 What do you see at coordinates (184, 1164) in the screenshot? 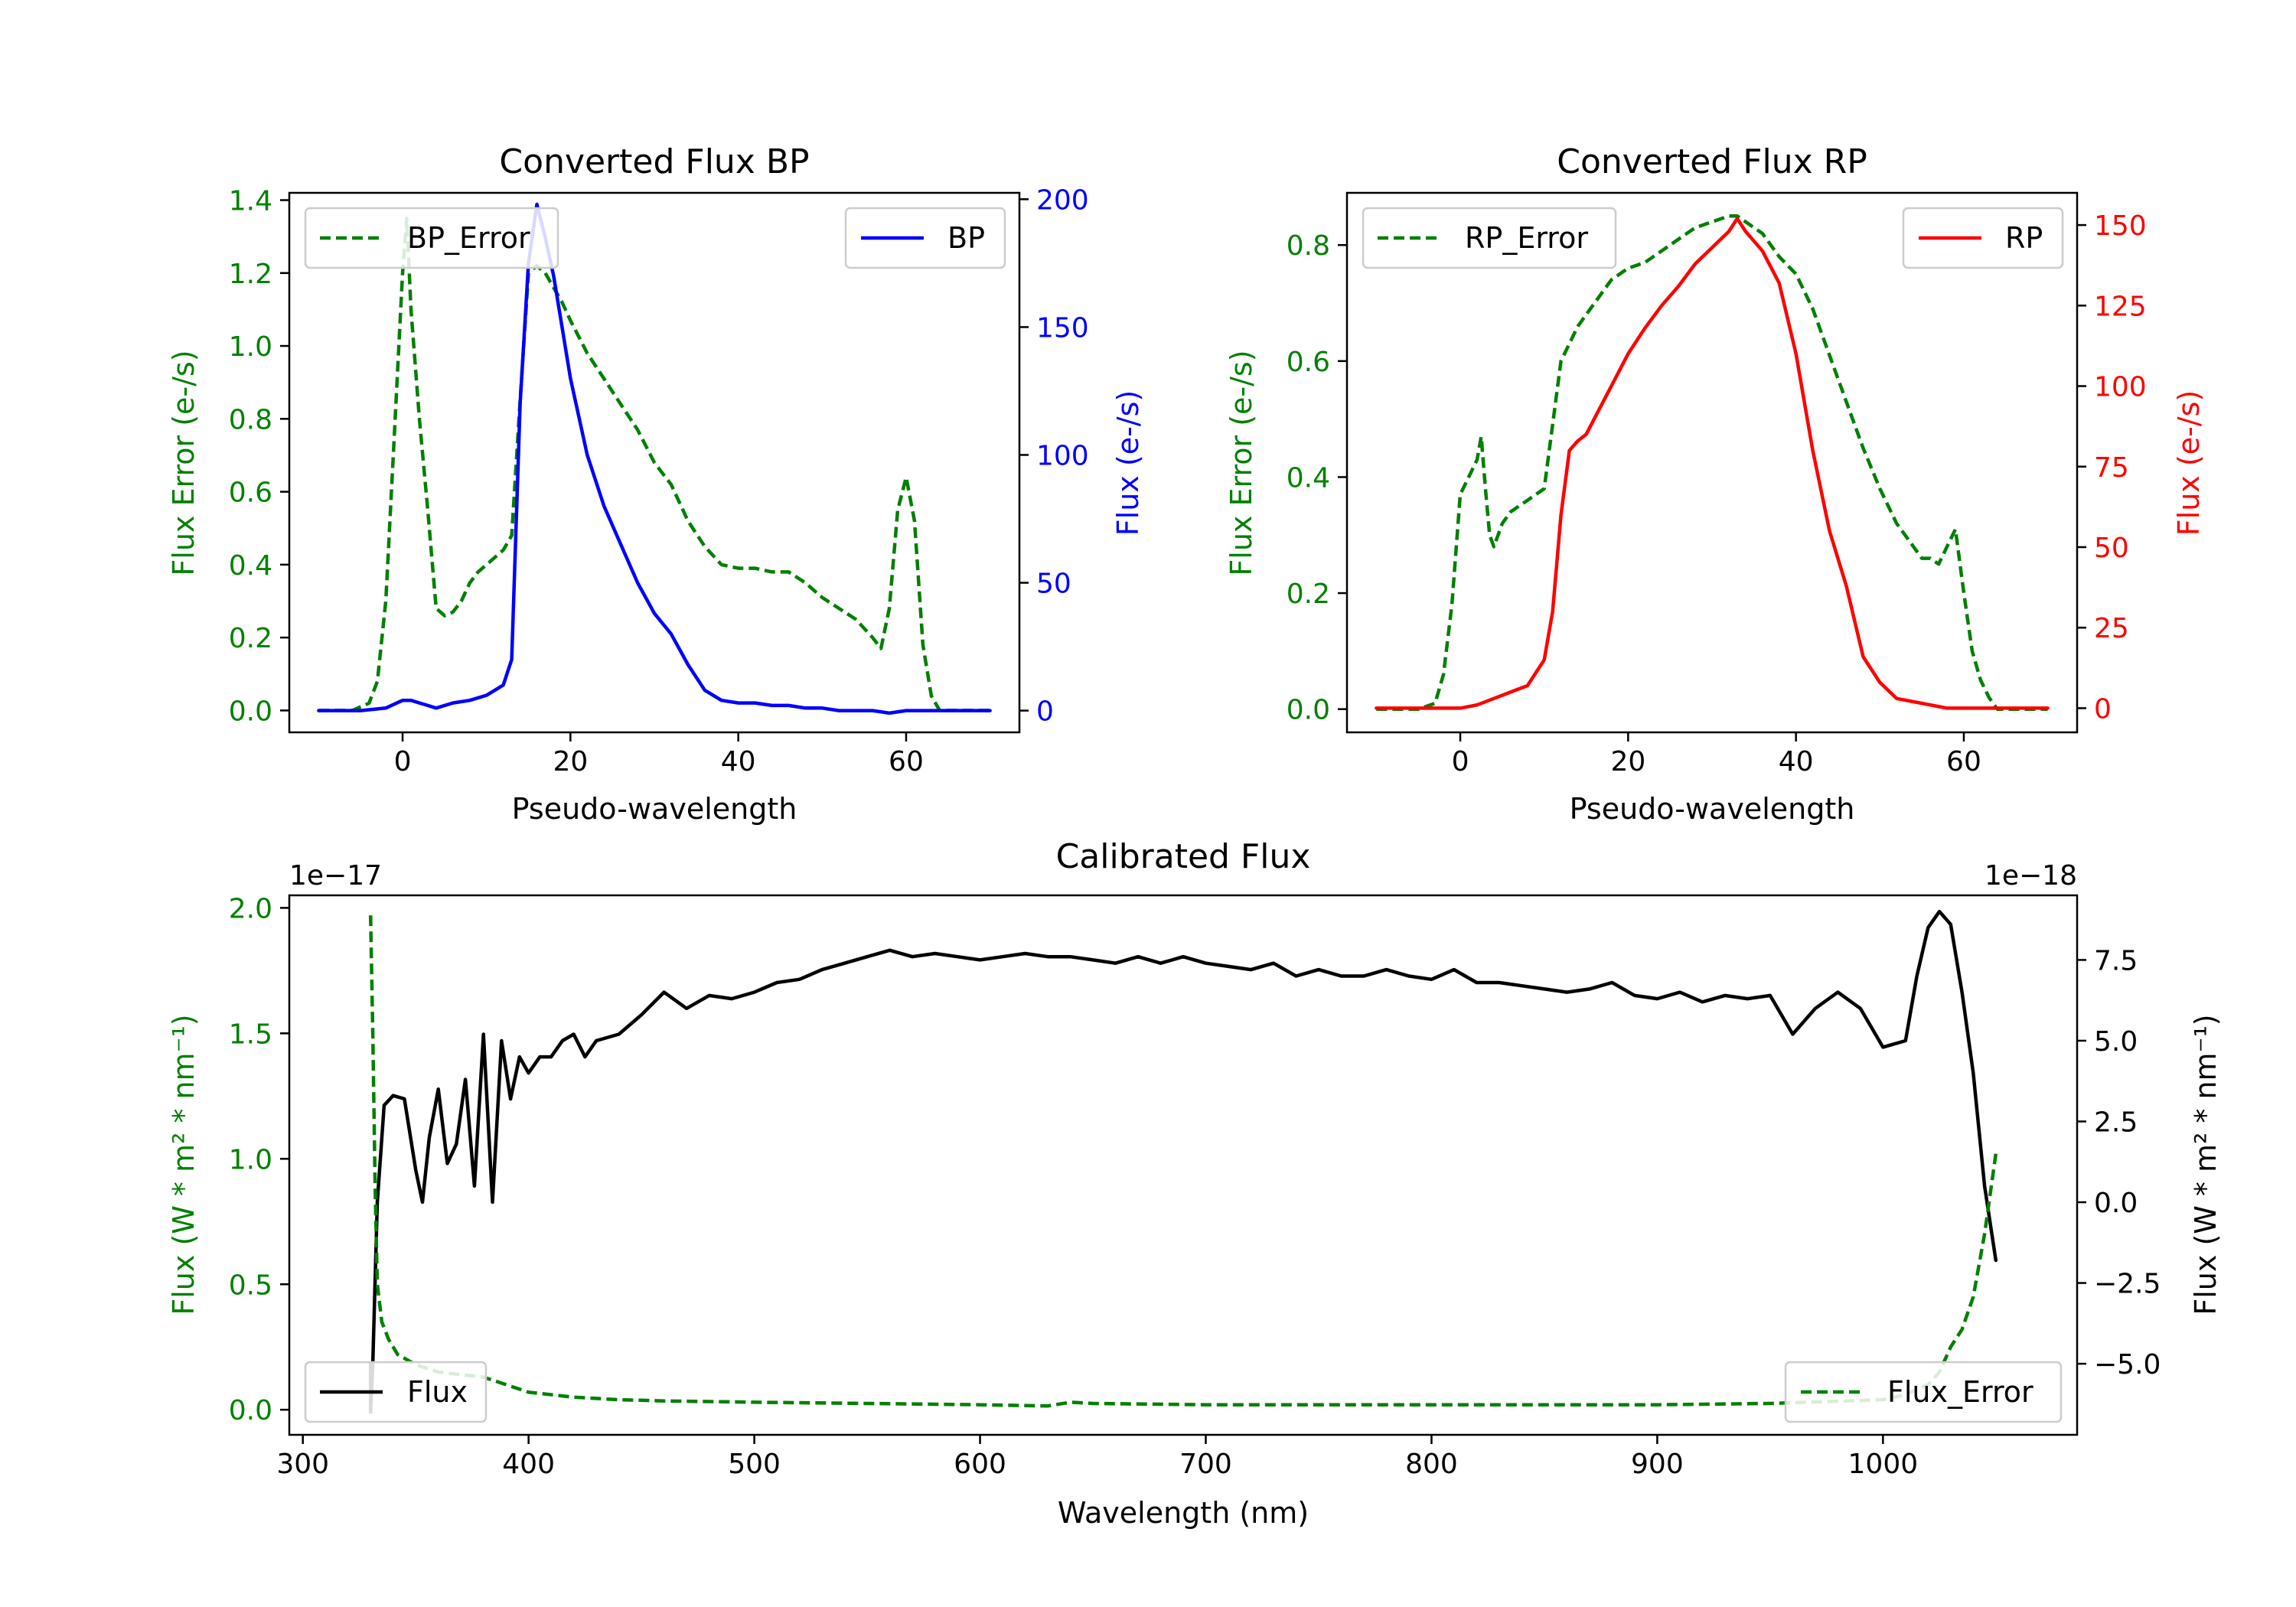
I see `calibrated-left-y-label: Flux (W * m² * nm⁻¹)` at bounding box center [184, 1164].